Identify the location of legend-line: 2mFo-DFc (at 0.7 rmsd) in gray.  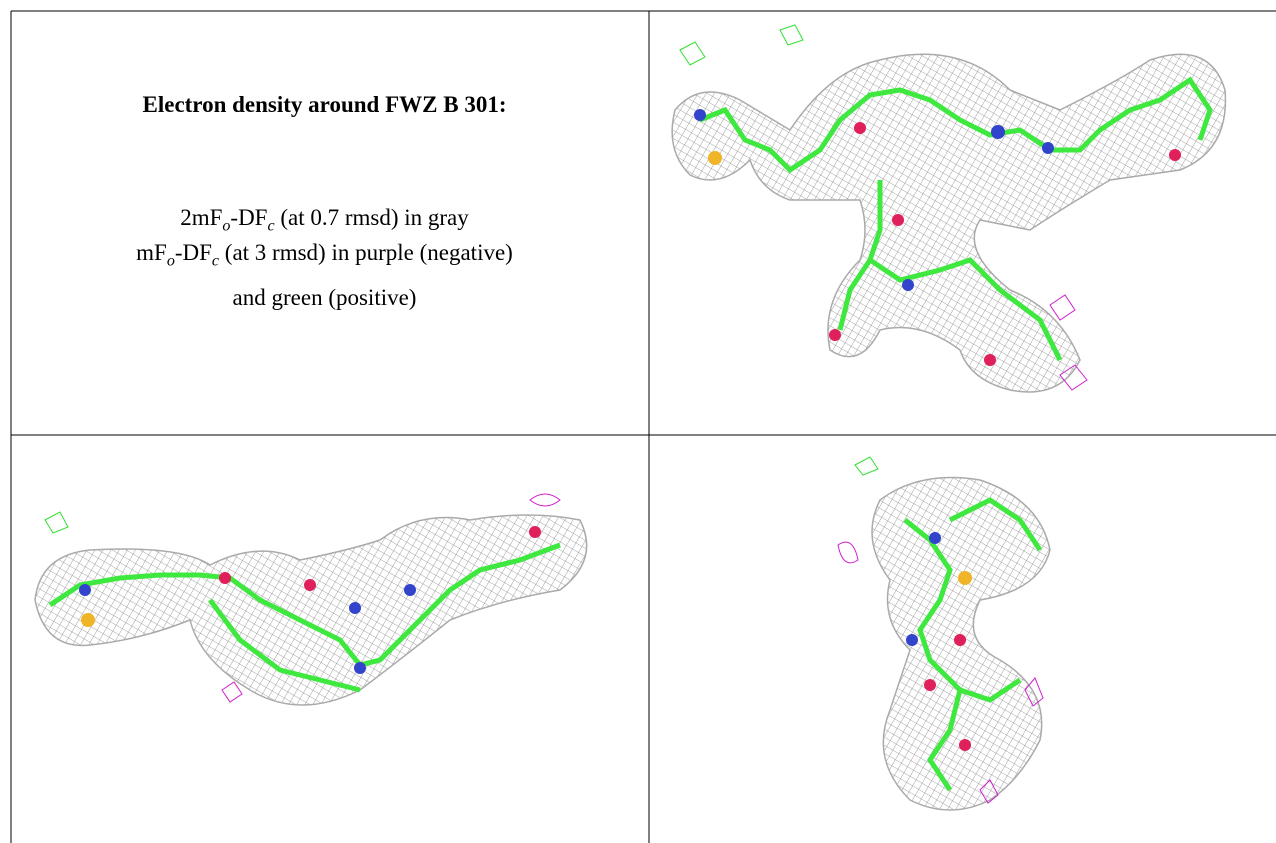
(324, 220).